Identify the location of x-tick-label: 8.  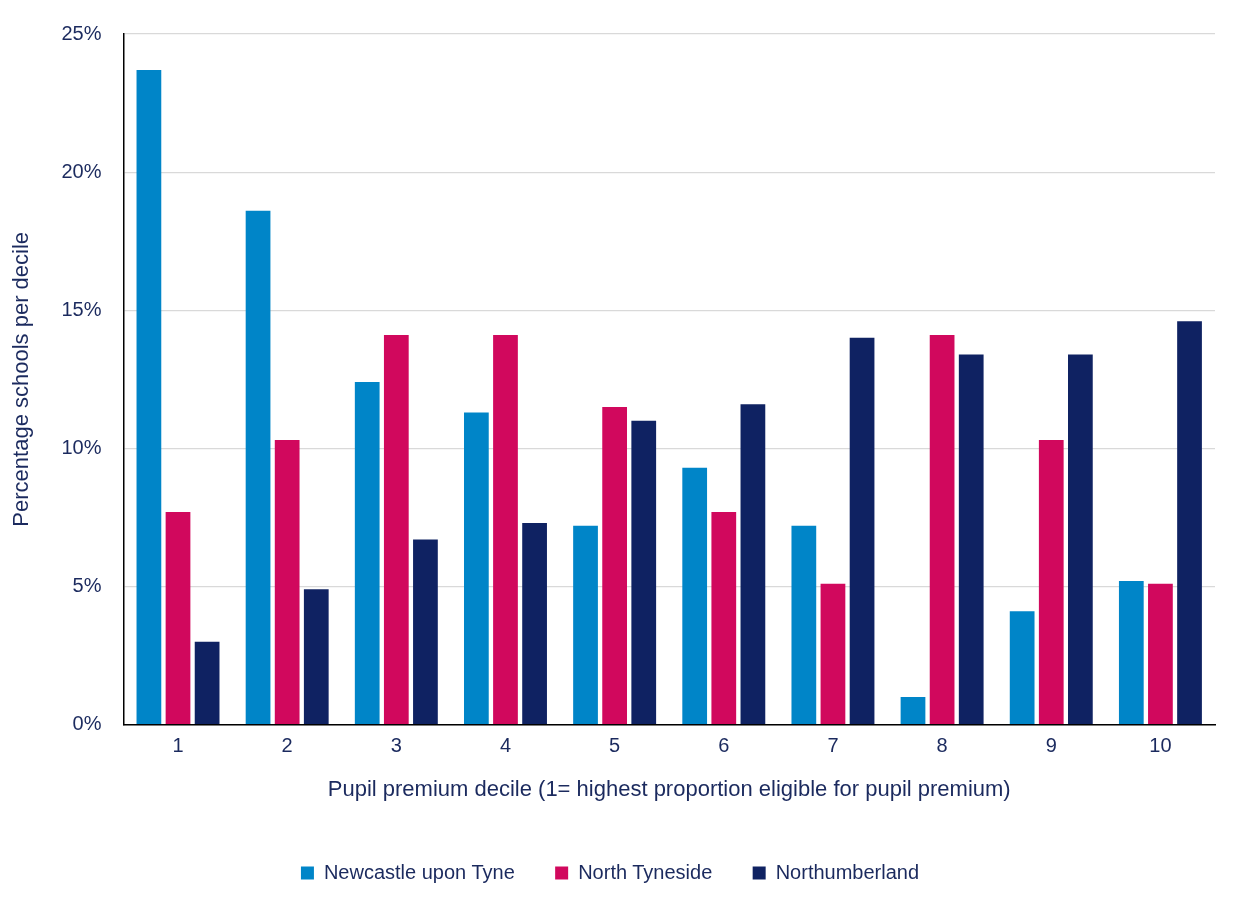
(942, 745).